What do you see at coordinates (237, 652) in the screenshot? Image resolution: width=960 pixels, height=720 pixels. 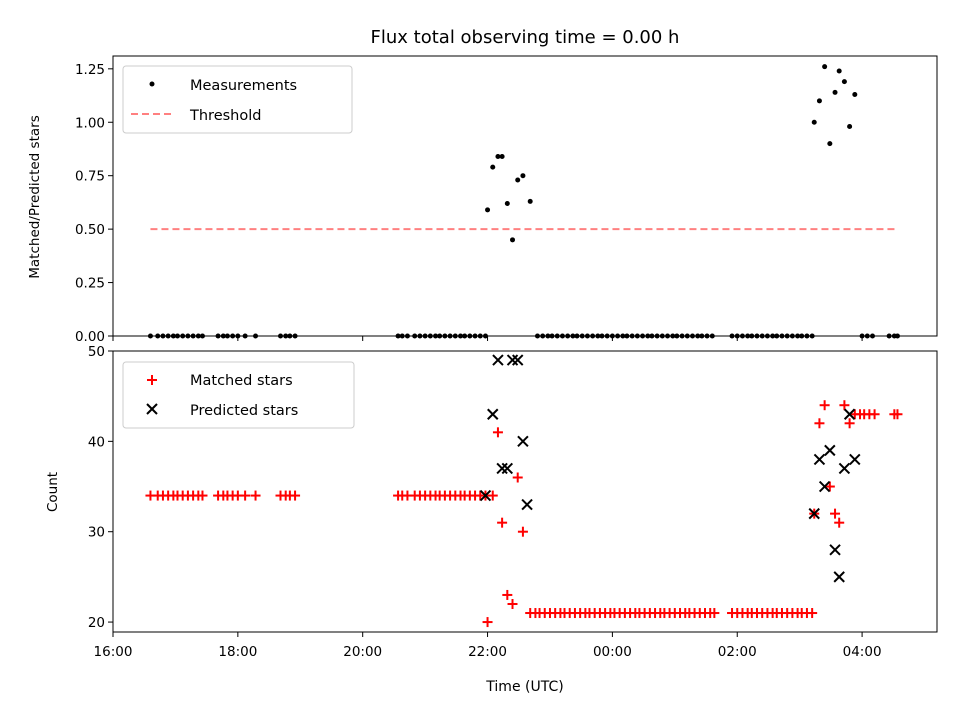 I see `x-tick-label: 18:00` at bounding box center [237, 652].